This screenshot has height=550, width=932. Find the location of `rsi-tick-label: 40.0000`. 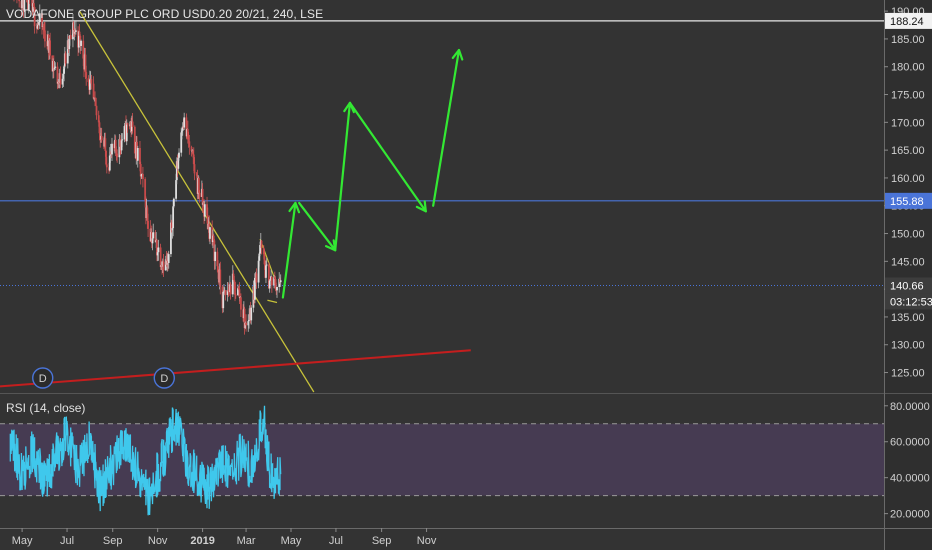

rsi-tick-label: 40.0000 is located at coordinates (910, 479).